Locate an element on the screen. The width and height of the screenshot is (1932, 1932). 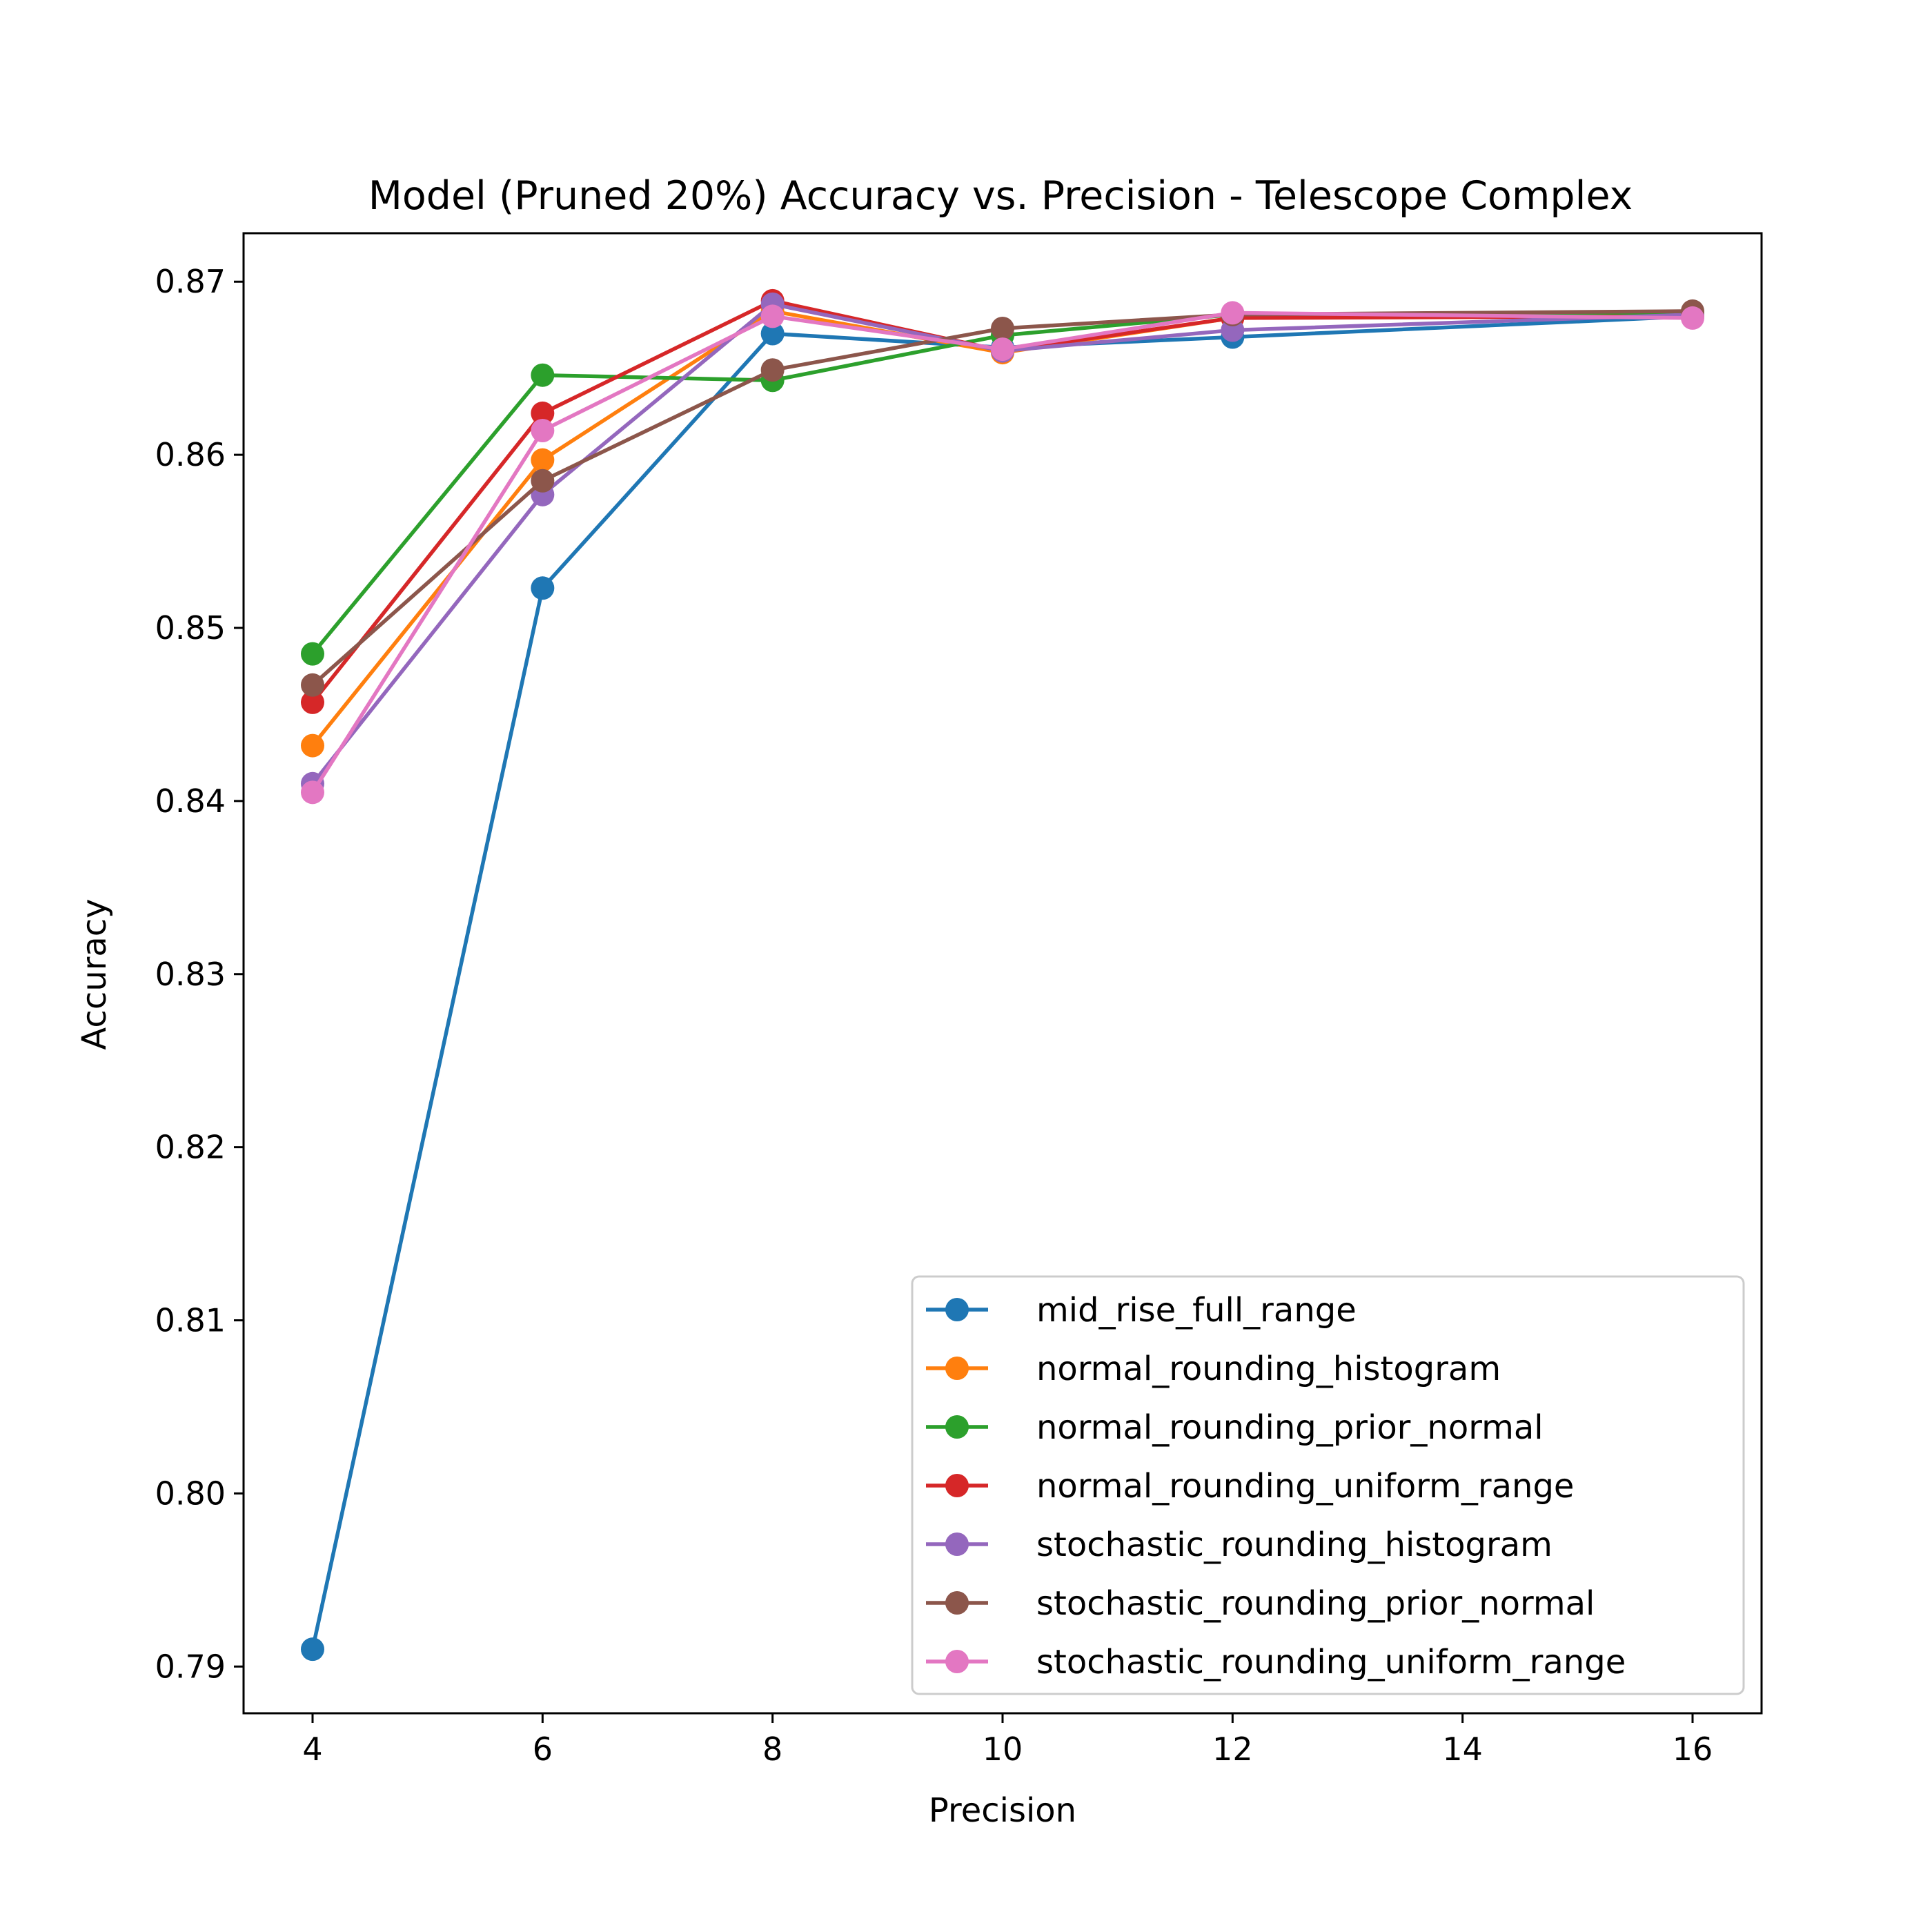
legend-label: normal_rounding_uniform_range is located at coordinates (1305, 1486).